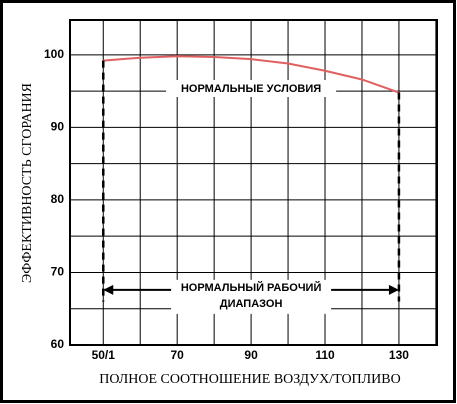  What do you see at coordinates (58, 127) in the screenshot?
I see `y-tick-label: 90` at bounding box center [58, 127].